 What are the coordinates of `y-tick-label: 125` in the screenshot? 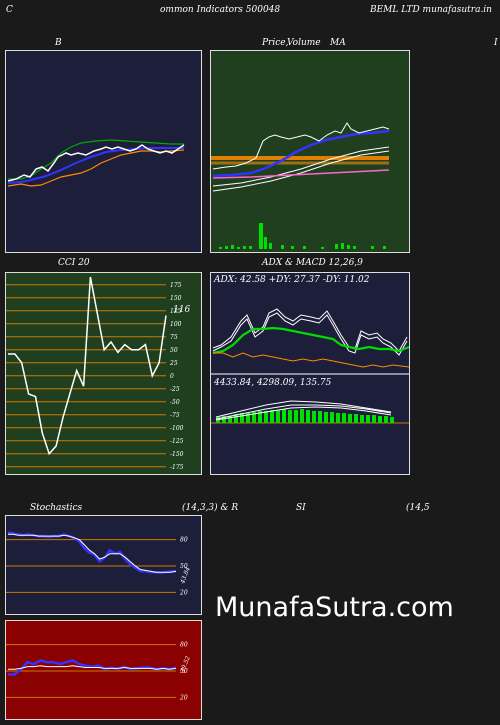 It's located at (176, 311).